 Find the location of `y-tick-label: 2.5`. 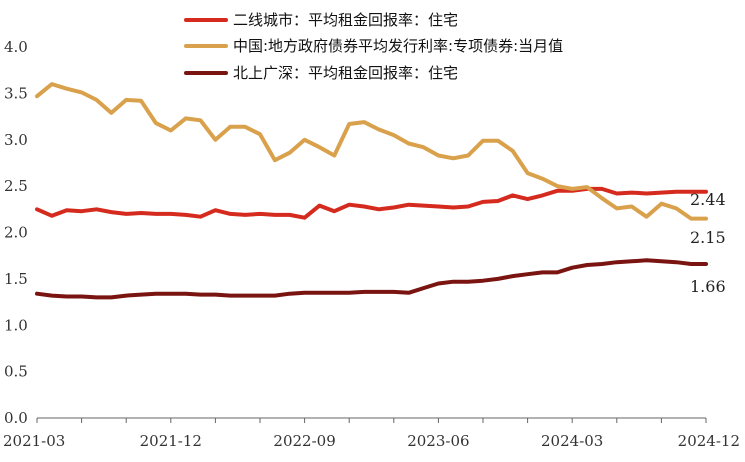

y-tick-label: 2.5 is located at coordinates (16, 186).